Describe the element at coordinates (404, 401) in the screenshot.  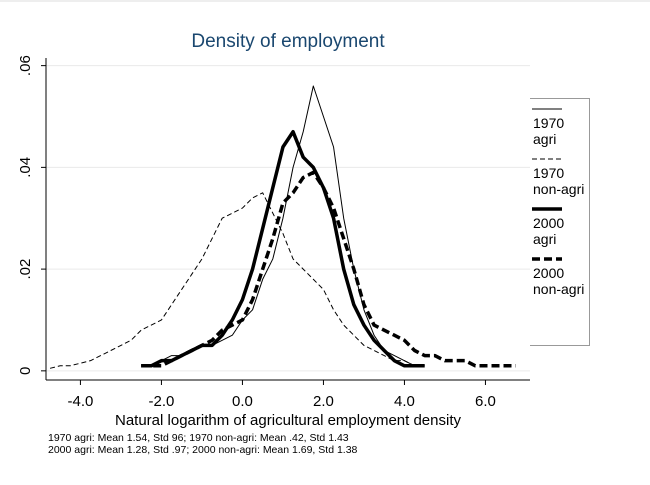
I see `x-tick-label: 4.0` at that location.